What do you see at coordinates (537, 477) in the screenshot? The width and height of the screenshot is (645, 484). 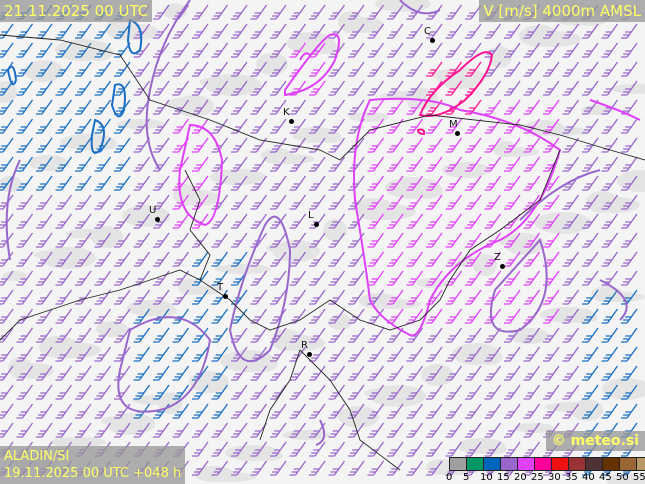 I see `legend-tick: 25` at bounding box center [537, 477].